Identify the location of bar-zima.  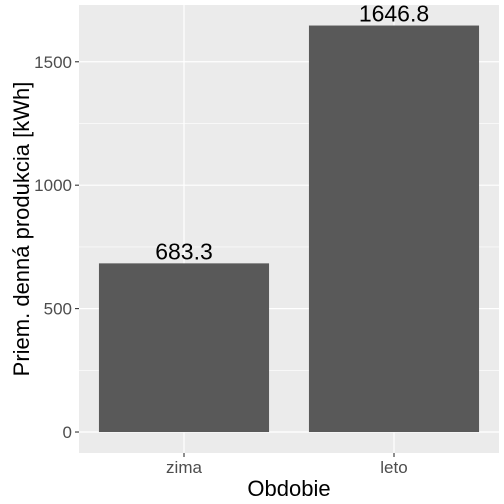
(184, 348).